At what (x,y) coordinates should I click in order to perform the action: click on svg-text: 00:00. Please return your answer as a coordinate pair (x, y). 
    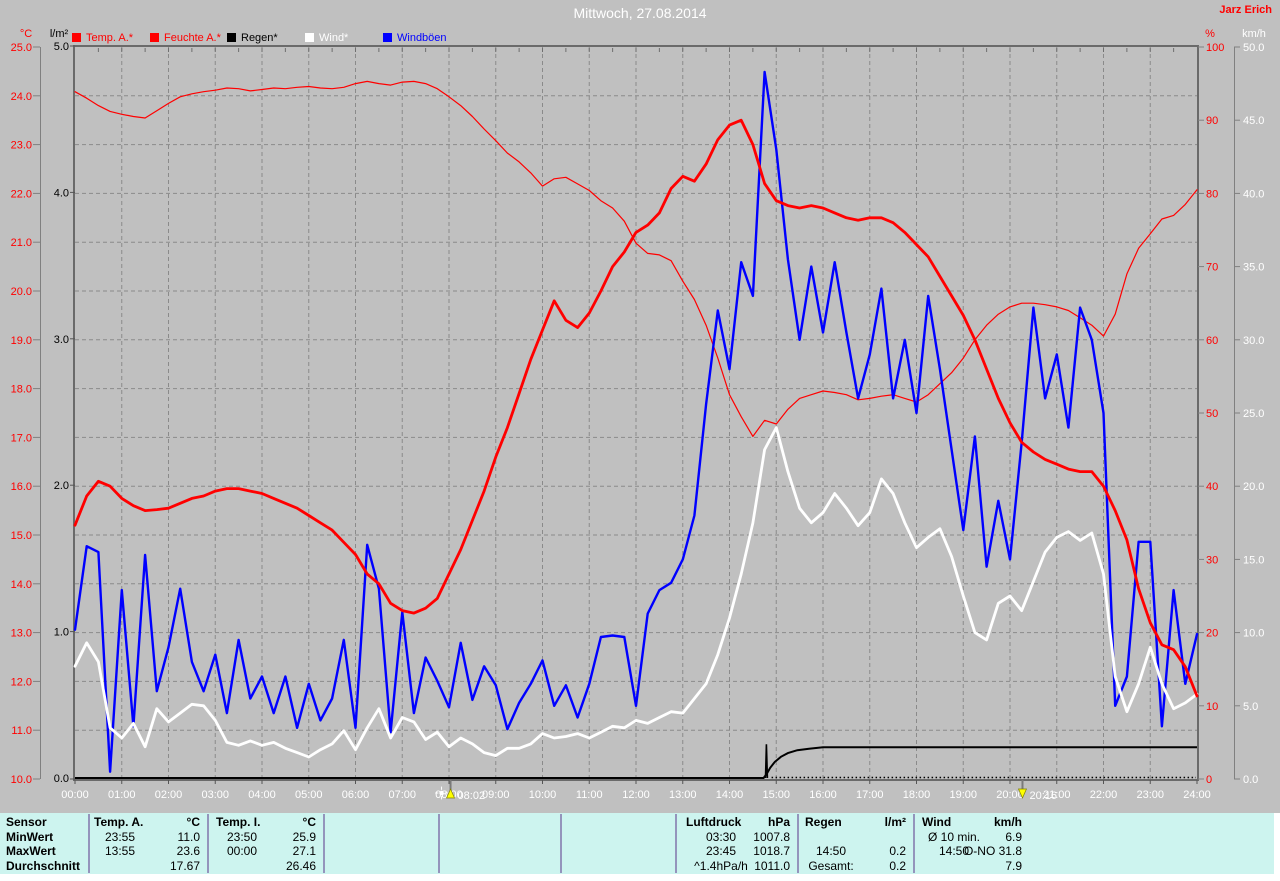
    Looking at the image, I should click on (75, 795).